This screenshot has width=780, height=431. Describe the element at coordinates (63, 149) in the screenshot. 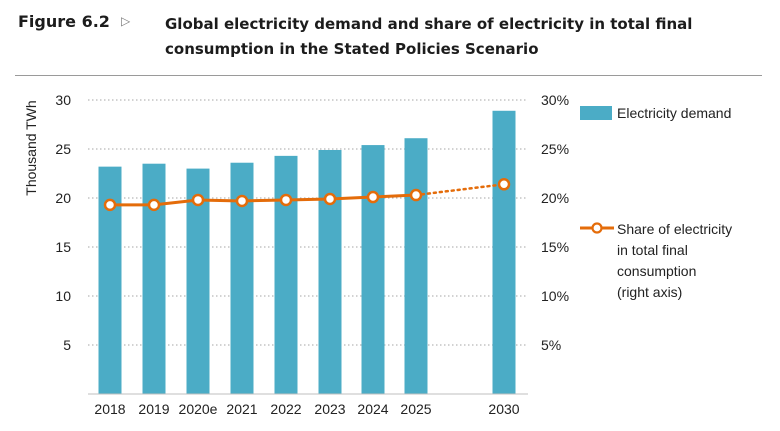

I see `y-tick-label: 25` at that location.